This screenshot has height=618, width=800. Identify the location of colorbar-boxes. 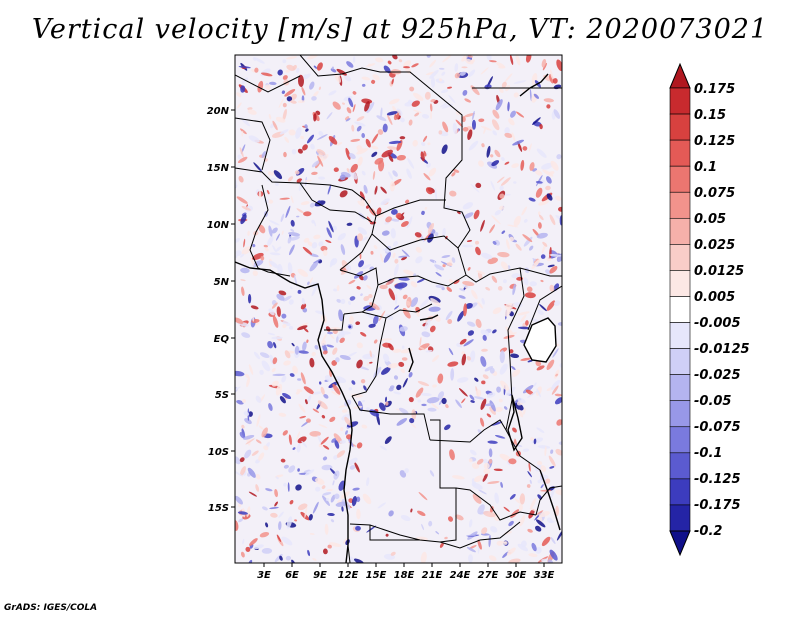
(680, 309).